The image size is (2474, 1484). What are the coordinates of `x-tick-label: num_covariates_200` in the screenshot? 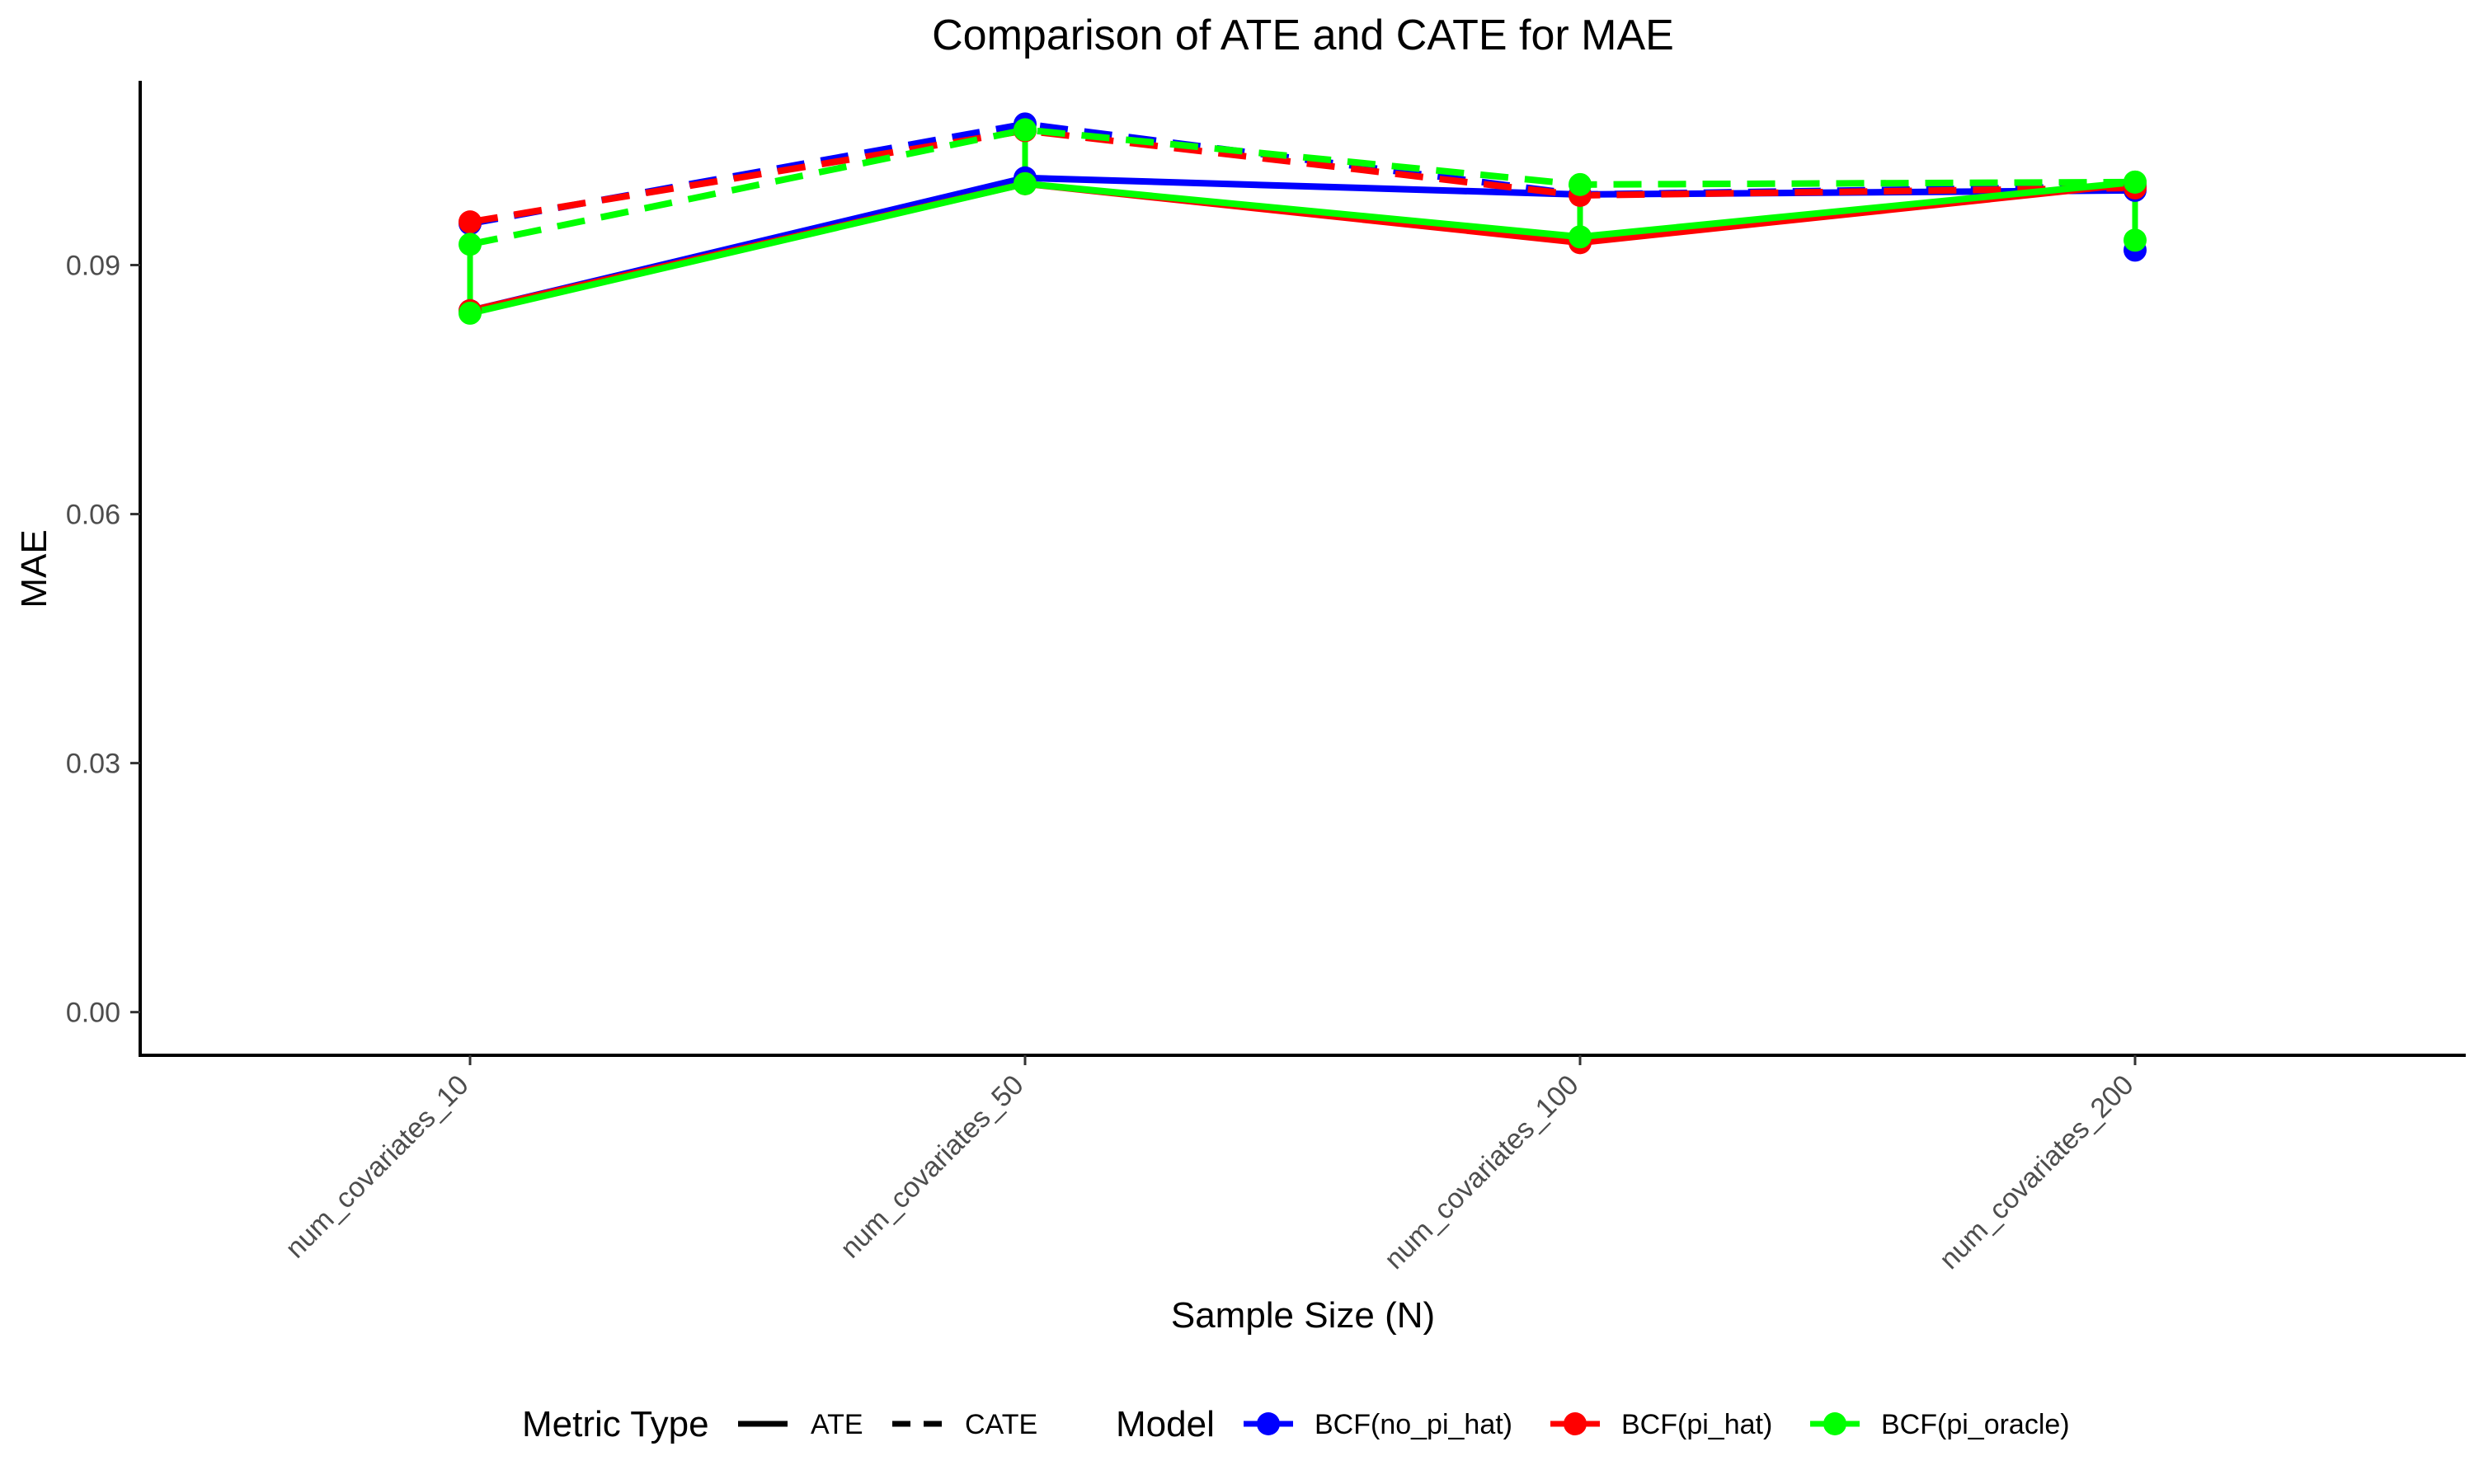 It's located at (2037, 1172).